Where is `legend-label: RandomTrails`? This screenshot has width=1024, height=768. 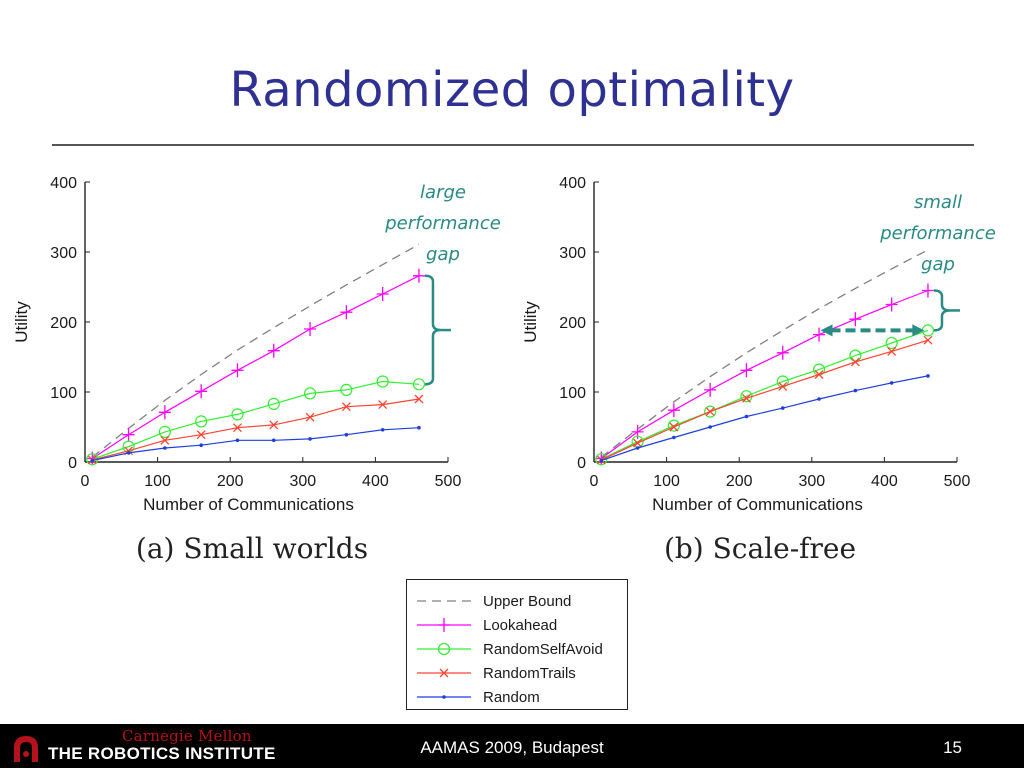
legend-label: RandomTrails is located at coordinates (529, 673).